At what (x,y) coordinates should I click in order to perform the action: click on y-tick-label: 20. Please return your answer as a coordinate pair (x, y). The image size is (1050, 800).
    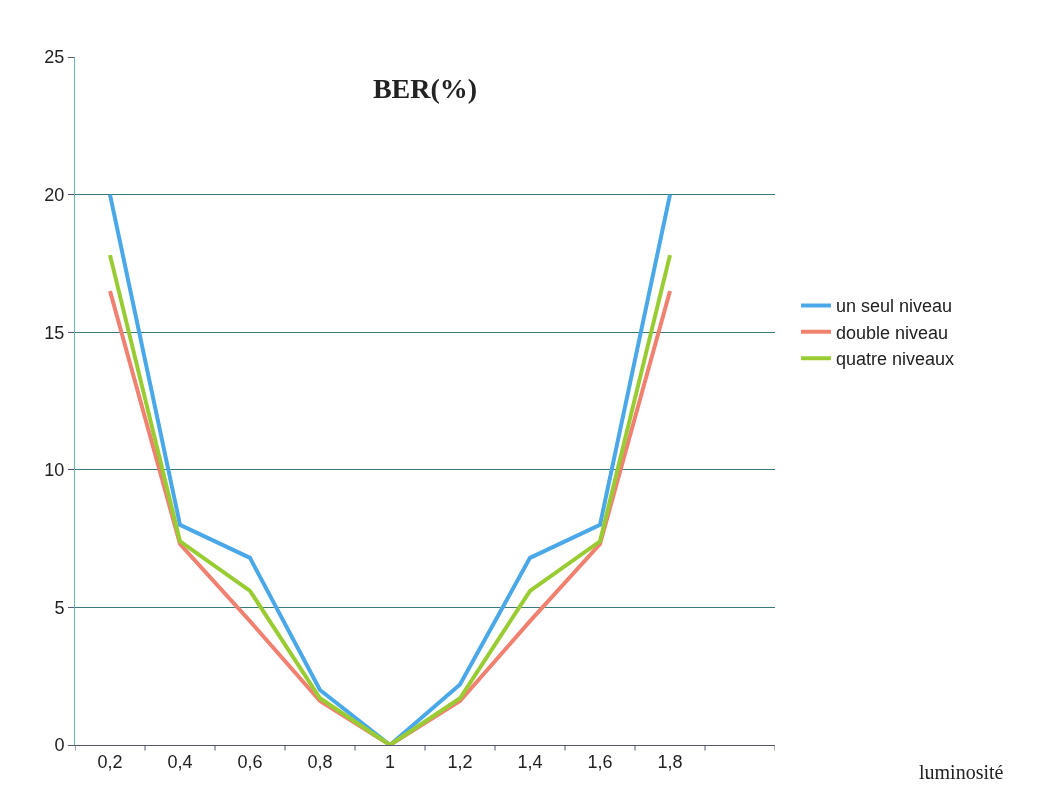
    Looking at the image, I should click on (54, 194).